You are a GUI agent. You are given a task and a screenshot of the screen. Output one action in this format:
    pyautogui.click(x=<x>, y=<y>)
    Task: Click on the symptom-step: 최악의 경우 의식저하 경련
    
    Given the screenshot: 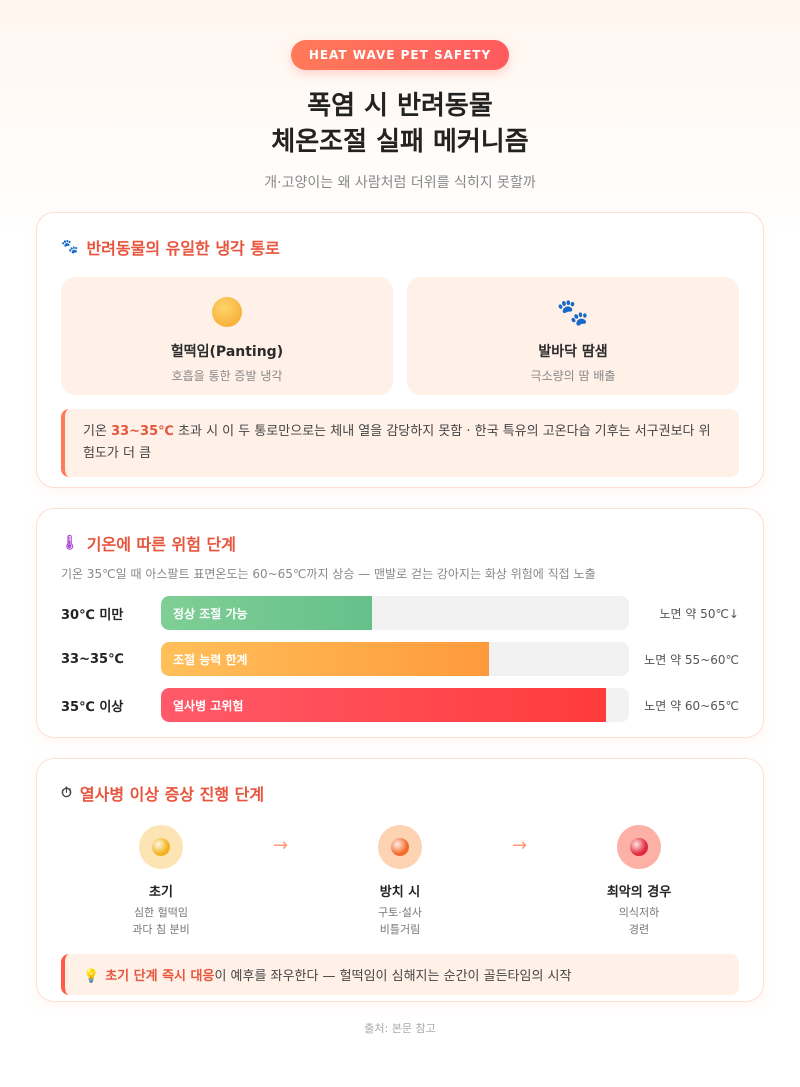 What is the action you would take?
    pyautogui.click(x=639, y=881)
    